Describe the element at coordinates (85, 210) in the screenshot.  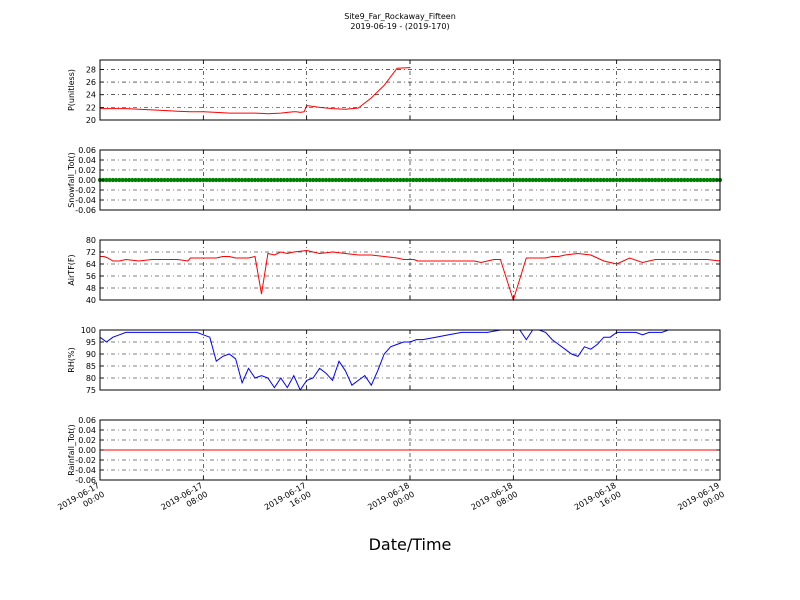
I see `y-tick-label: -0.06` at that location.